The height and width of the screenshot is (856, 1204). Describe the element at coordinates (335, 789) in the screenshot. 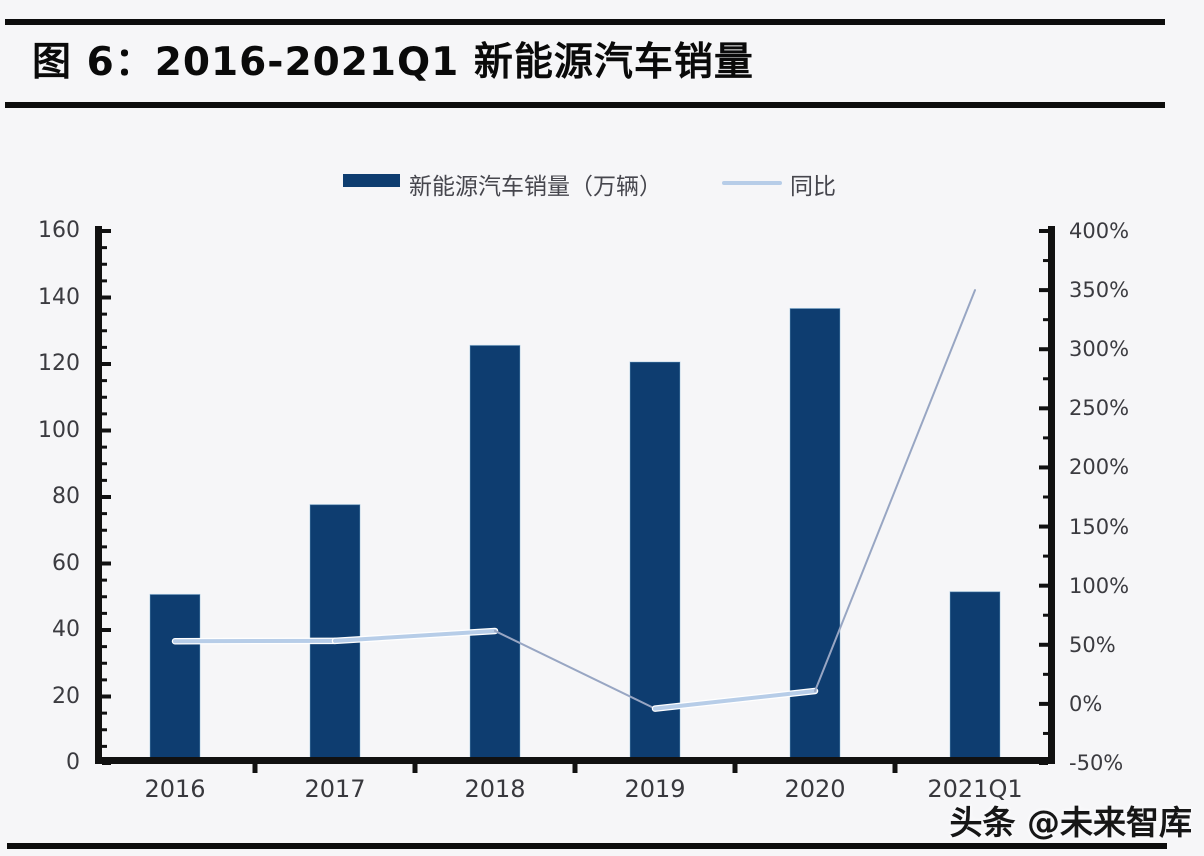

I see `x-axis-category-label: 2017` at that location.